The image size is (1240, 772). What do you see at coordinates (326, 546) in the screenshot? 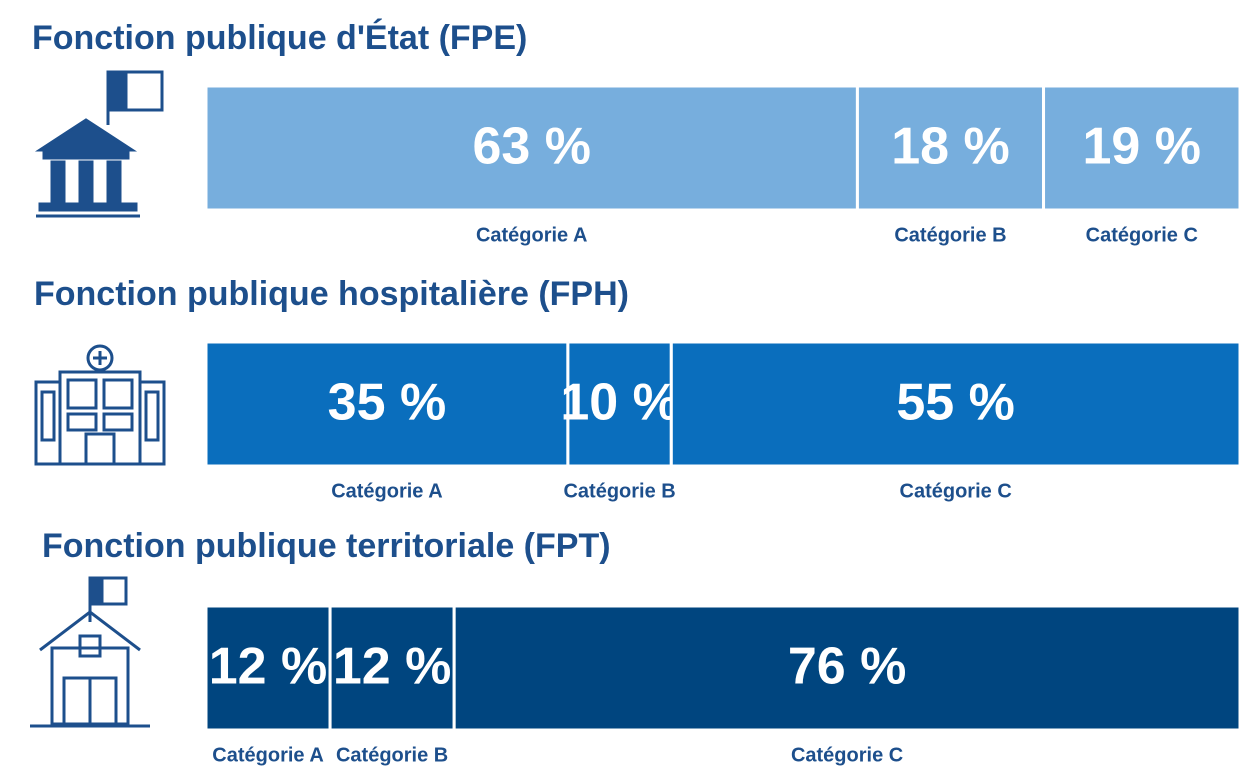
I see `chart-title: Fonction publique territoriale (FPT)` at bounding box center [326, 546].